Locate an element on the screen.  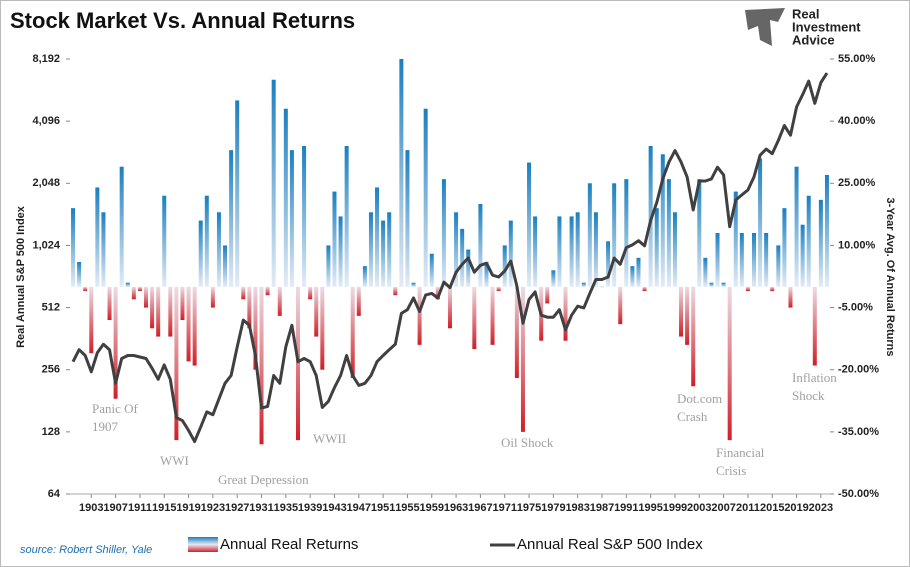
logo-text: Investment is located at coordinates (826, 26).